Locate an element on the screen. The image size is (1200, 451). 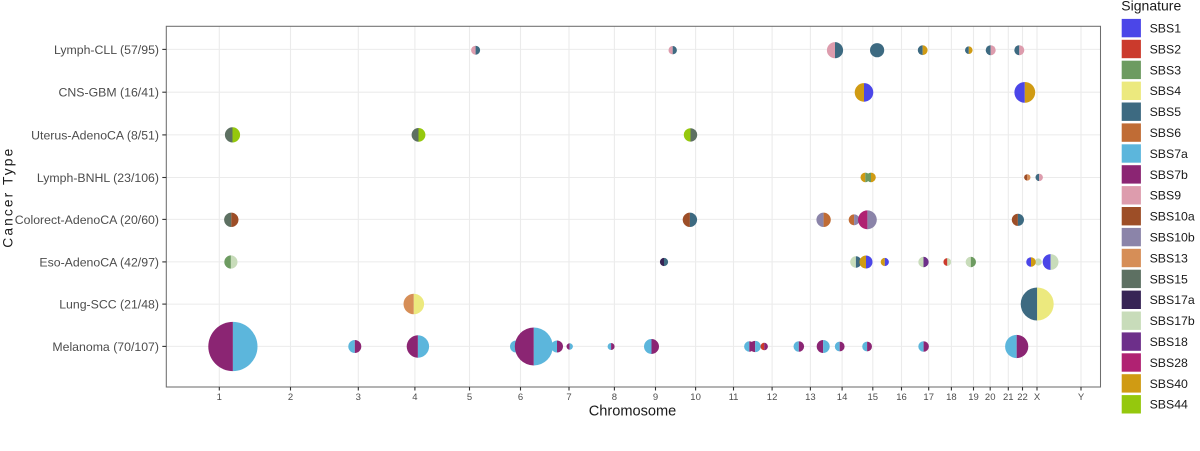
svg-text: 2 is located at coordinates (290, 397).